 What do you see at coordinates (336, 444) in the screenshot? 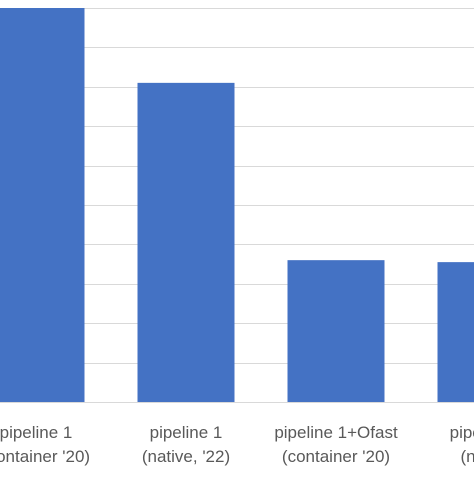
I see `category-label: pipeline 1+Ofast (container '20)` at bounding box center [336, 444].